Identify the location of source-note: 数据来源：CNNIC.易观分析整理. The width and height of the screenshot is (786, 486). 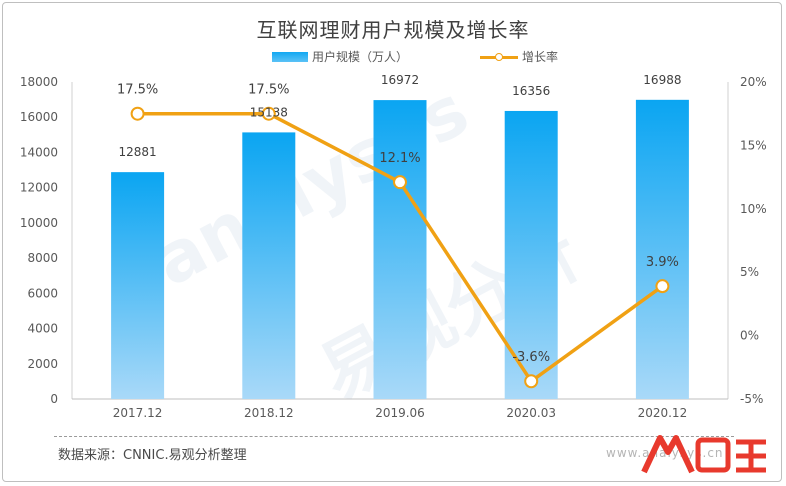
(152, 455).